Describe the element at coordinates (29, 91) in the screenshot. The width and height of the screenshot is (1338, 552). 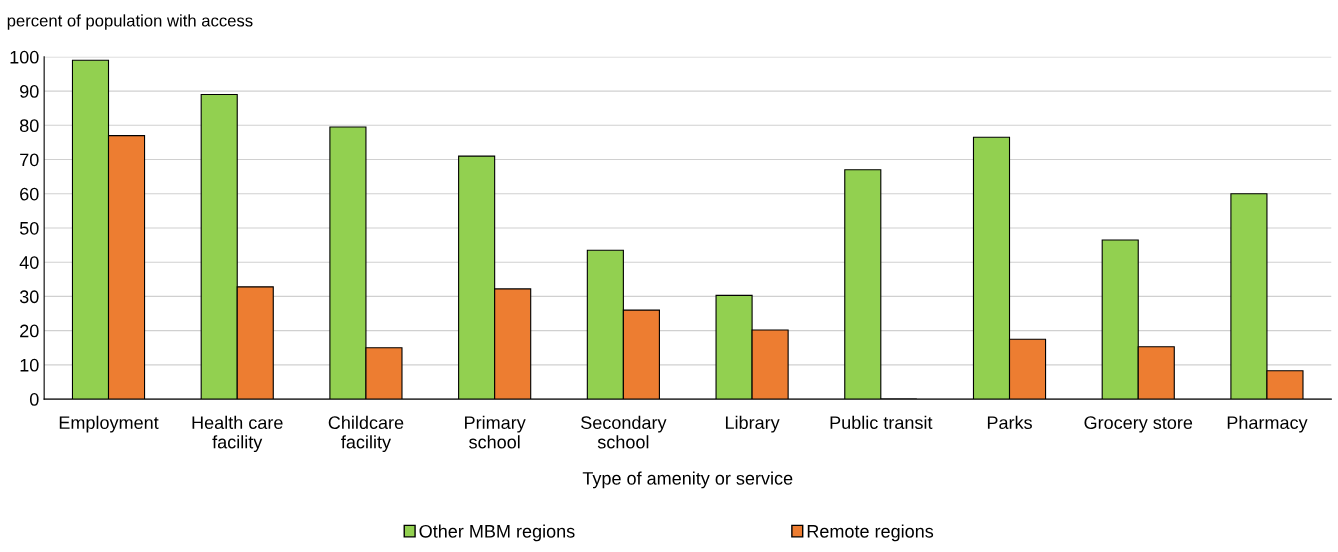
I see `y-tick-label: 90` at that location.